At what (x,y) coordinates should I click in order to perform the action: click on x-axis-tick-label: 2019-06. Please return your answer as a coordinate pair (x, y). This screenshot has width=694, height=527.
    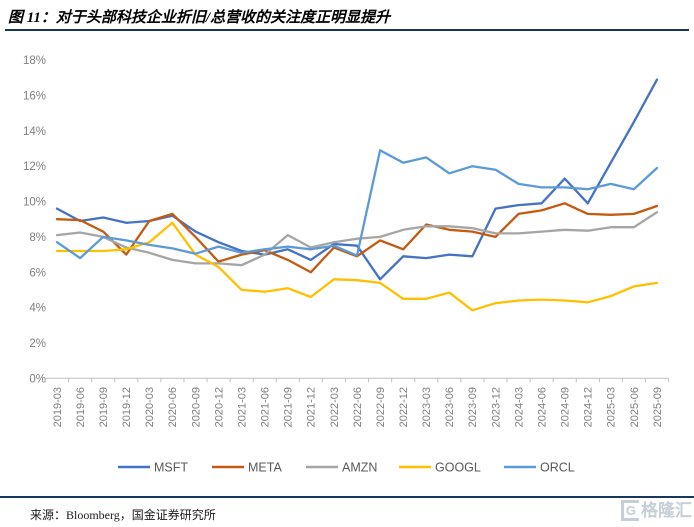
    Looking at the image, I should click on (81, 407).